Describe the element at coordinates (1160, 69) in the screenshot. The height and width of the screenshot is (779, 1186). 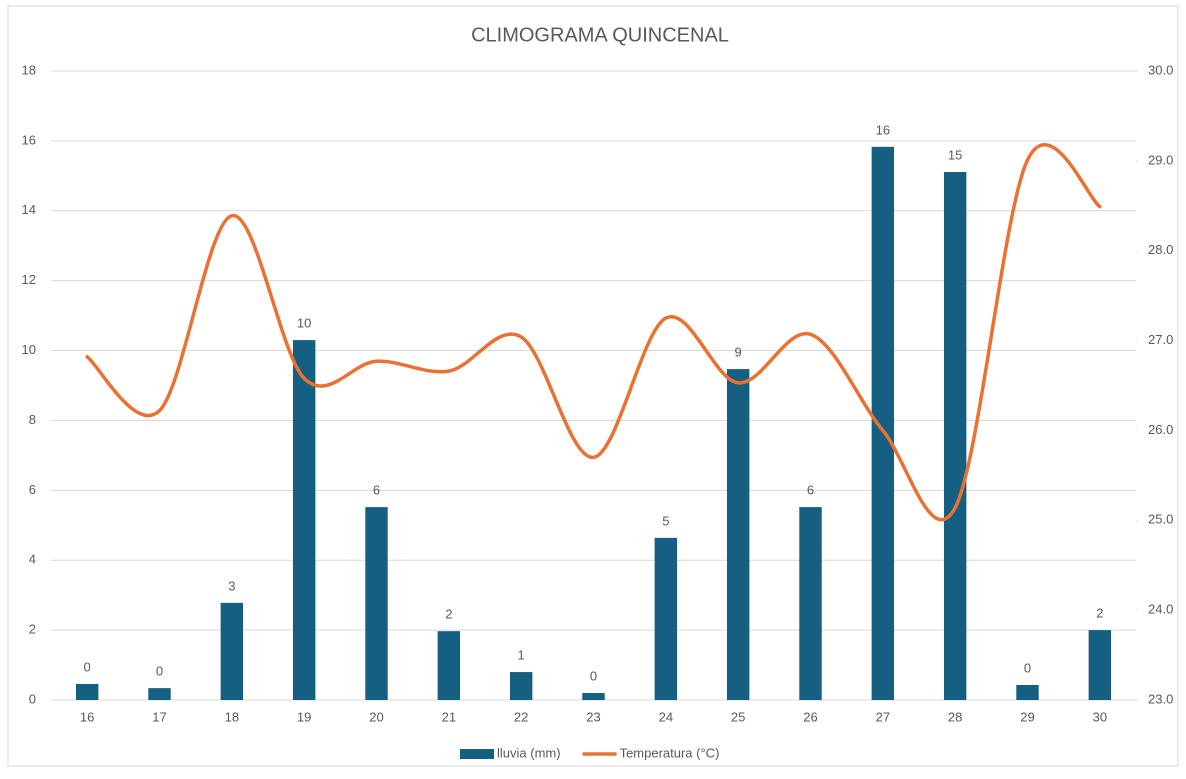
I see `y2-tick-label: 30.0` at that location.